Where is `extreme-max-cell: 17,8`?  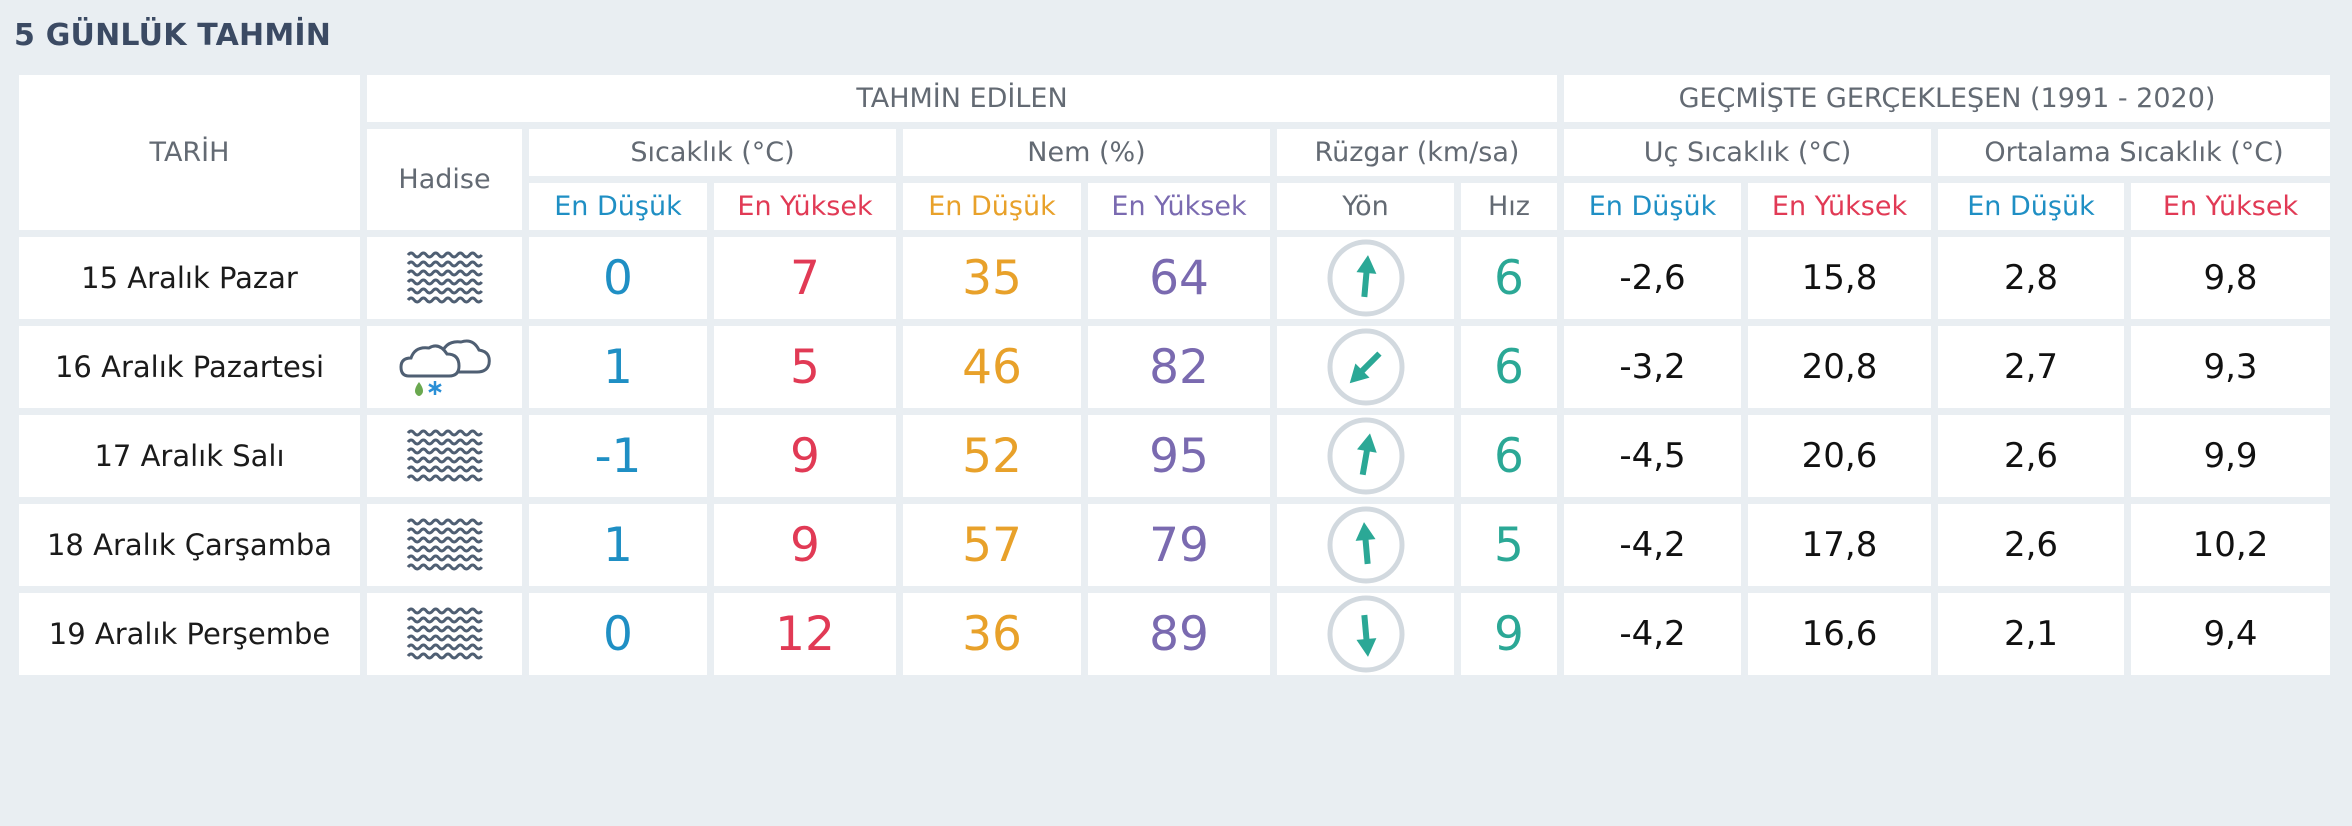 extreme-max-cell: 17,8 is located at coordinates (1839, 545).